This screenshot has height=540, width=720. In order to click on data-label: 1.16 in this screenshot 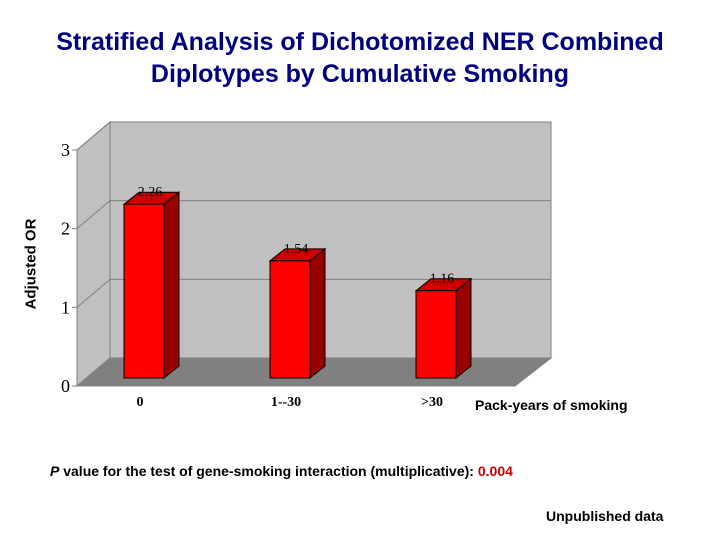, I will do `click(442, 279)`.